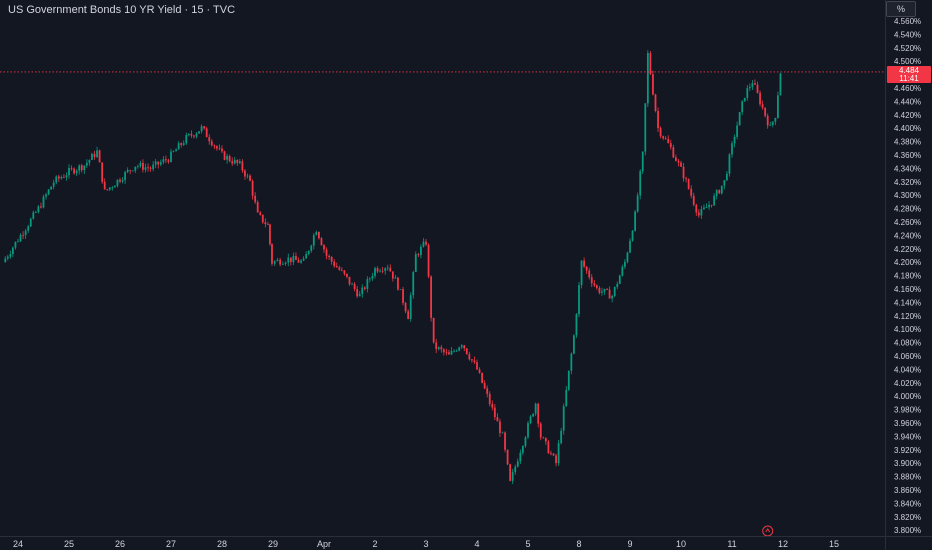 Image resolution: width=932 pixels, height=550 pixels. What do you see at coordinates (222, 544) in the screenshot?
I see `x-tick-label: 28` at bounding box center [222, 544].